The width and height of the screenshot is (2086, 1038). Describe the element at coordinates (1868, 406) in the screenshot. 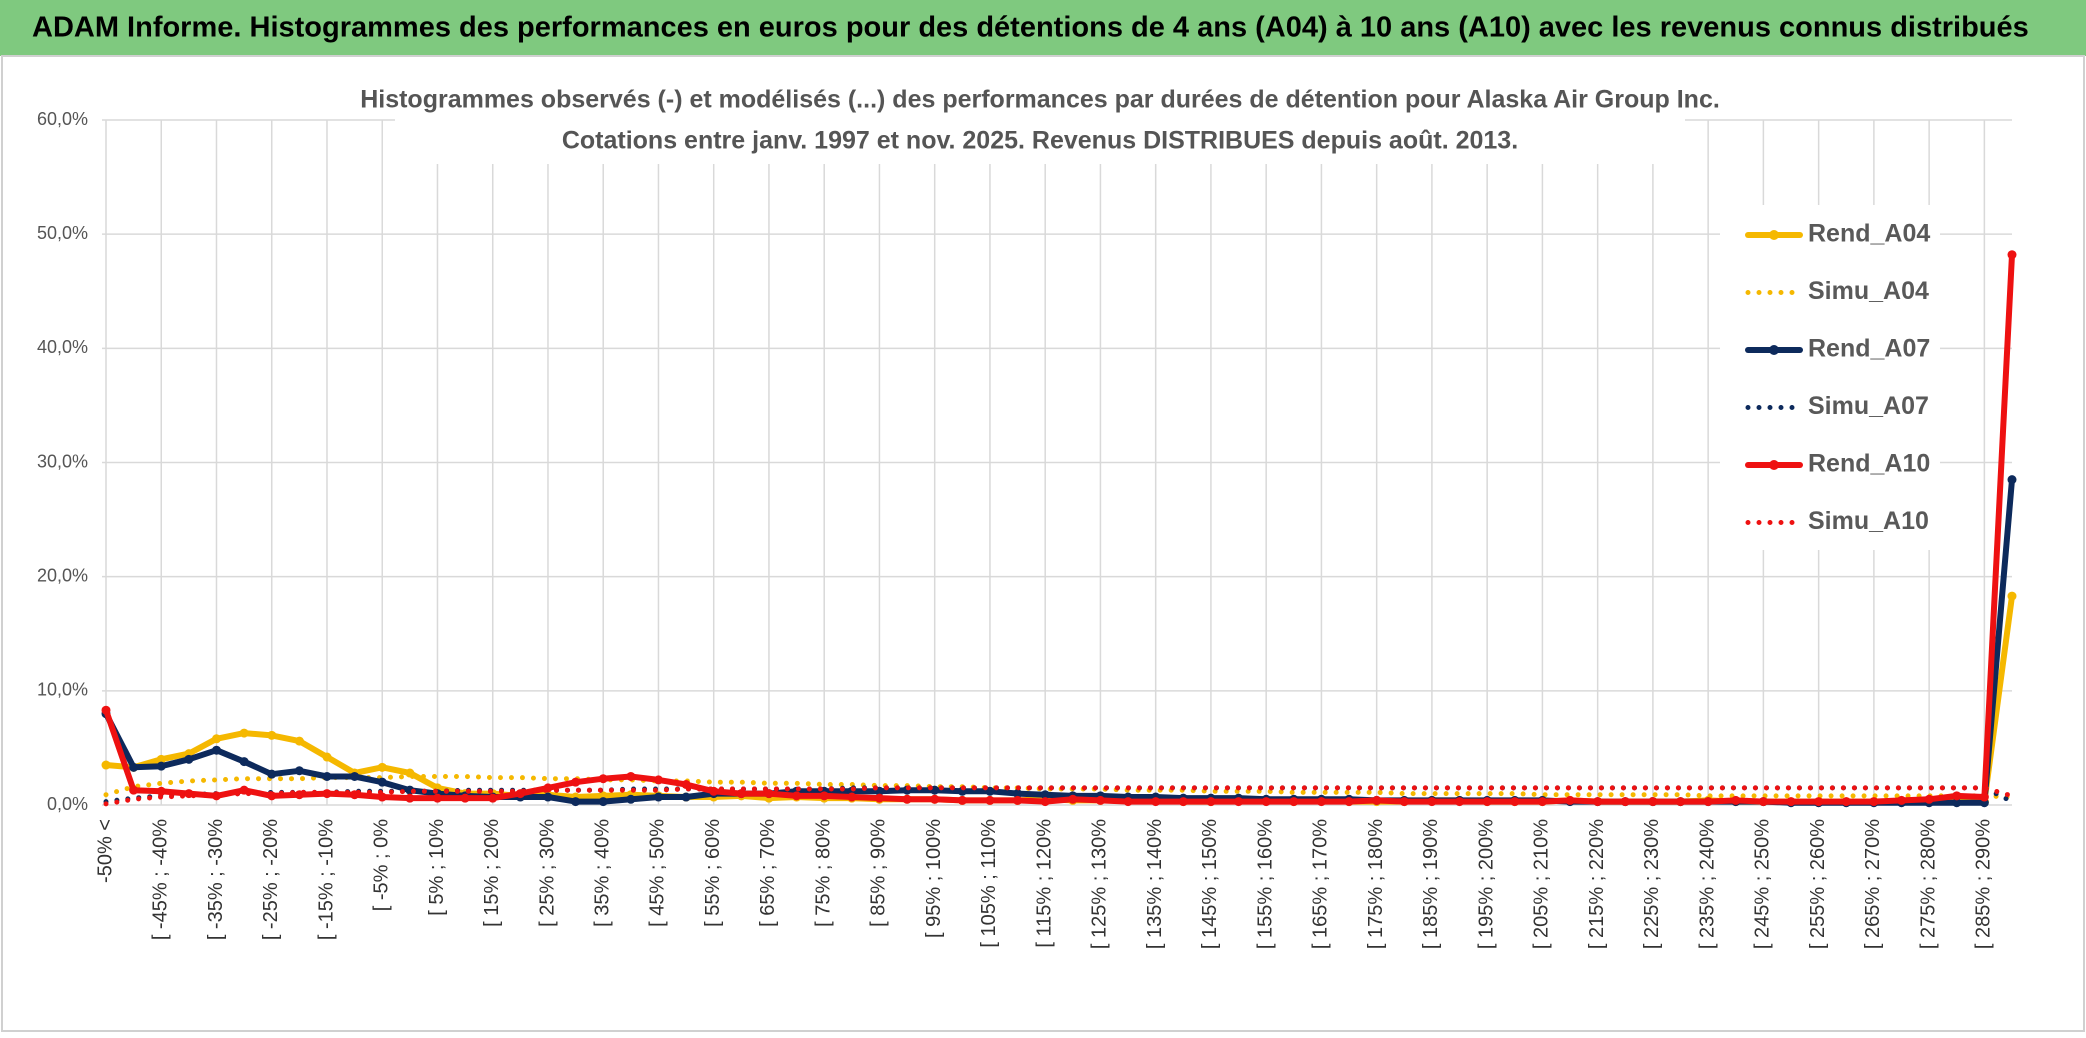

I see `legend-label: Simu_A07` at that location.